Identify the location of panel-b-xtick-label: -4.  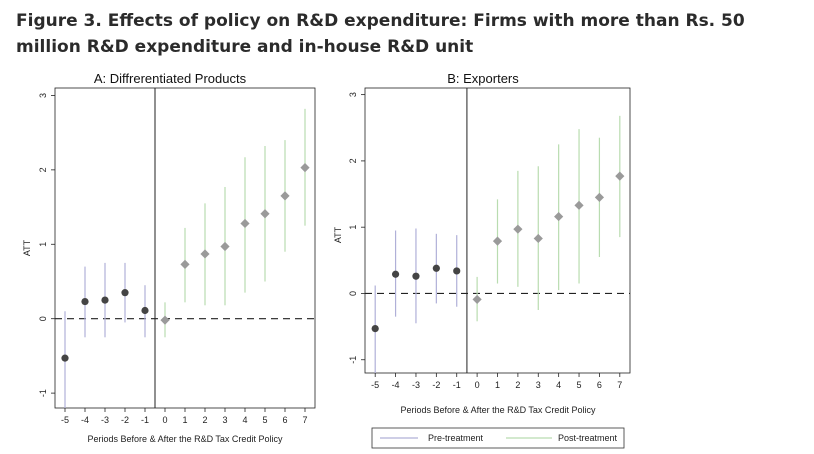
(396, 385).